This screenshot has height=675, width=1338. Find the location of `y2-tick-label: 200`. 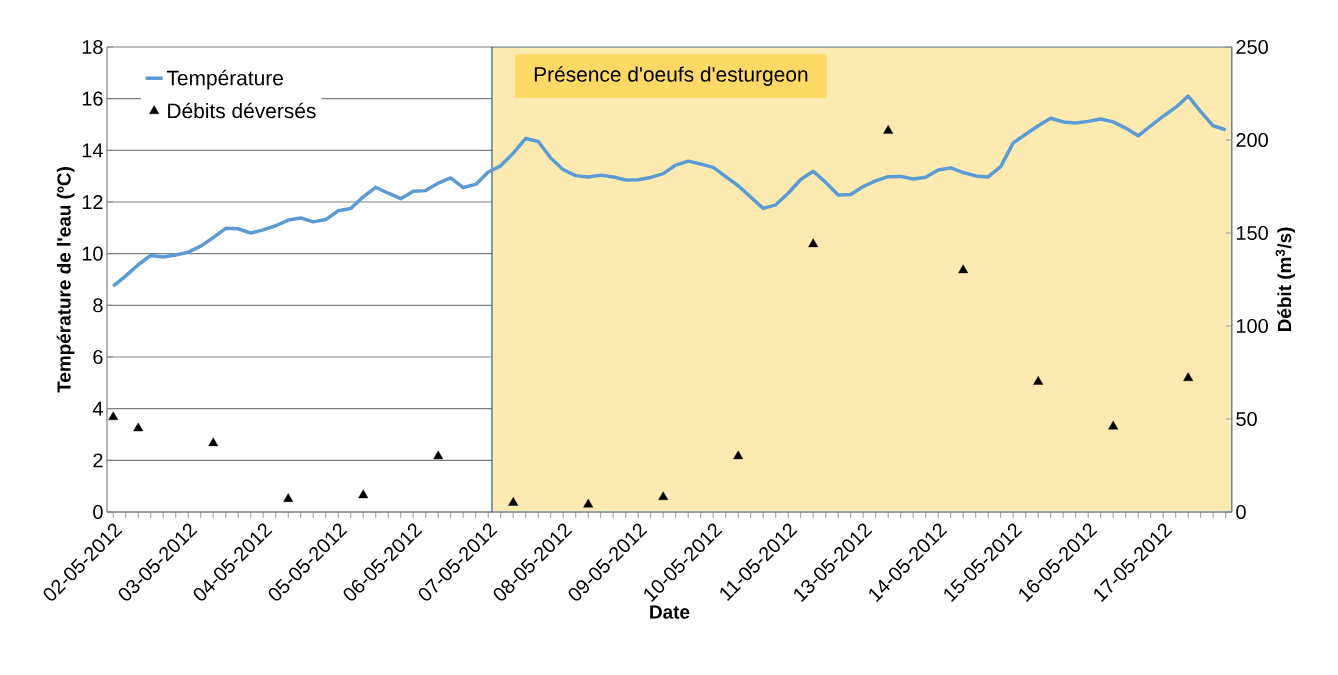

y2-tick-label: 200 is located at coordinates (1252, 140).